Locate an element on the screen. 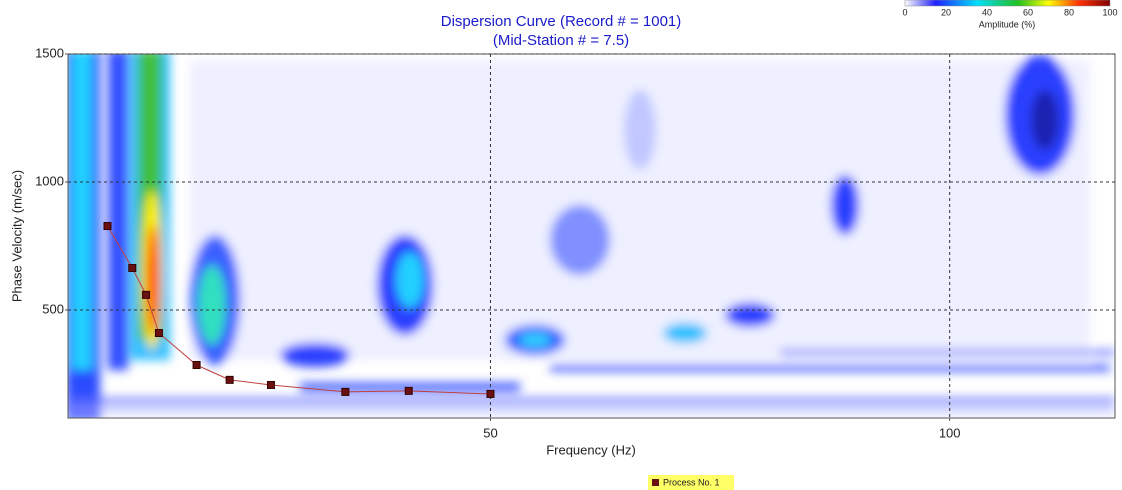 Image resolution: width=1122 pixels, height=490 pixels. series-line is located at coordinates (299, 310).